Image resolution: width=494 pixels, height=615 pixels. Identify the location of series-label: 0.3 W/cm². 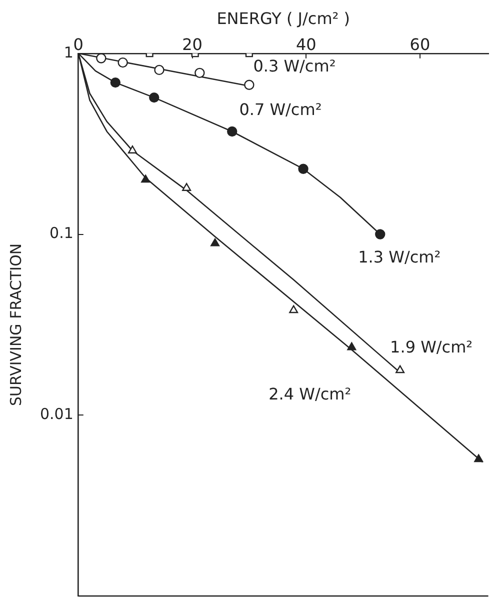
(294, 66).